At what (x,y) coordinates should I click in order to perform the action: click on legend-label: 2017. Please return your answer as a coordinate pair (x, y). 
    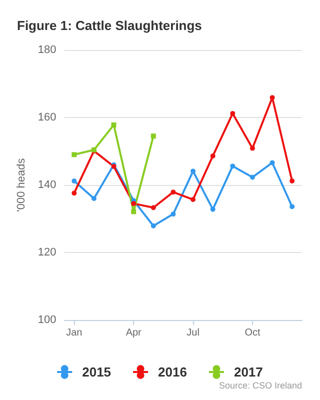
    Looking at the image, I should click on (248, 372).